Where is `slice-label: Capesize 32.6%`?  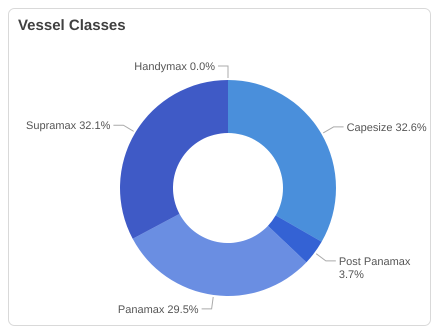
slice-label: Capesize 32.6% is located at coordinates (386, 128).